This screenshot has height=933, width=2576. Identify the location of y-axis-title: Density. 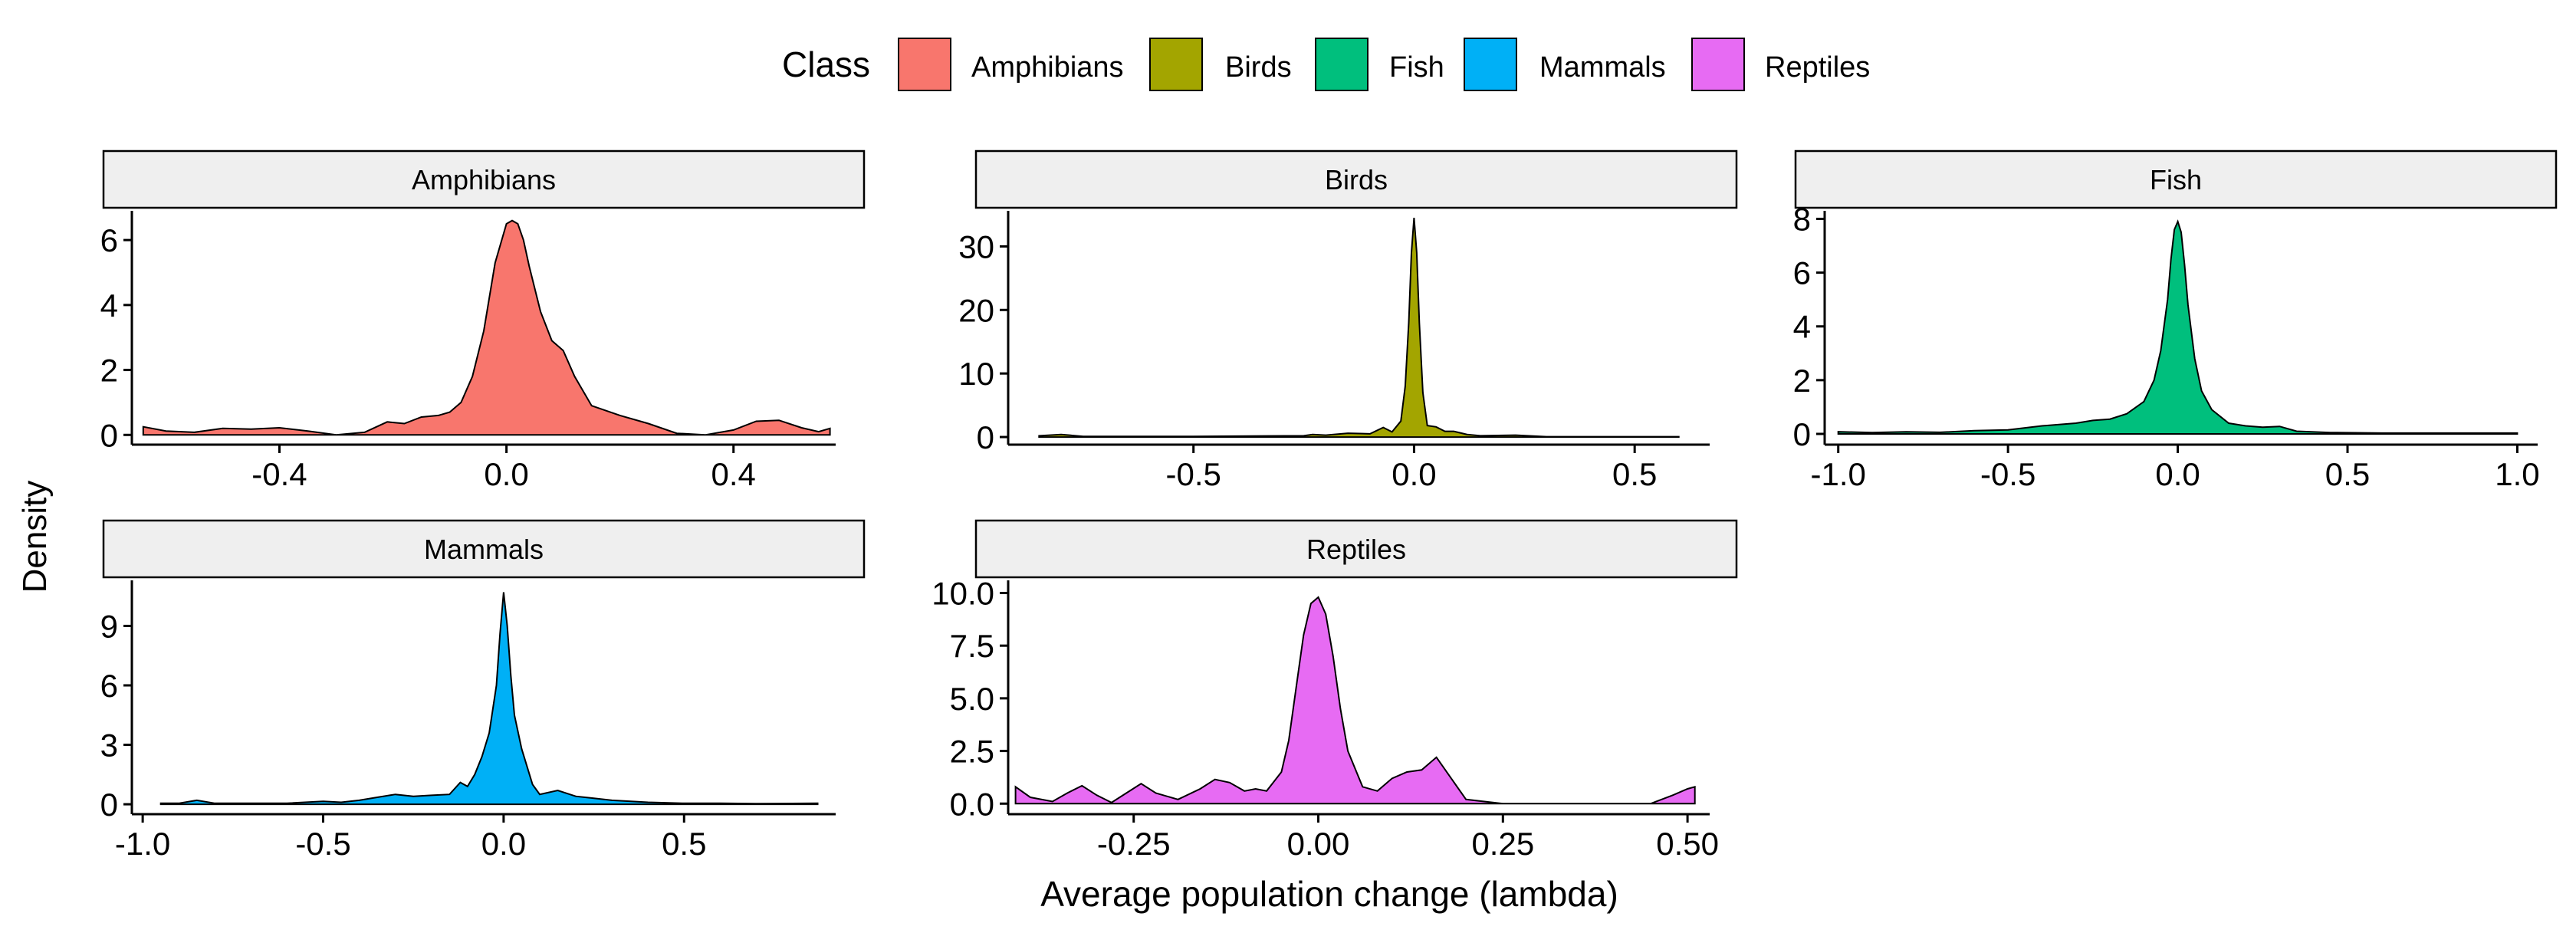
(35, 537).